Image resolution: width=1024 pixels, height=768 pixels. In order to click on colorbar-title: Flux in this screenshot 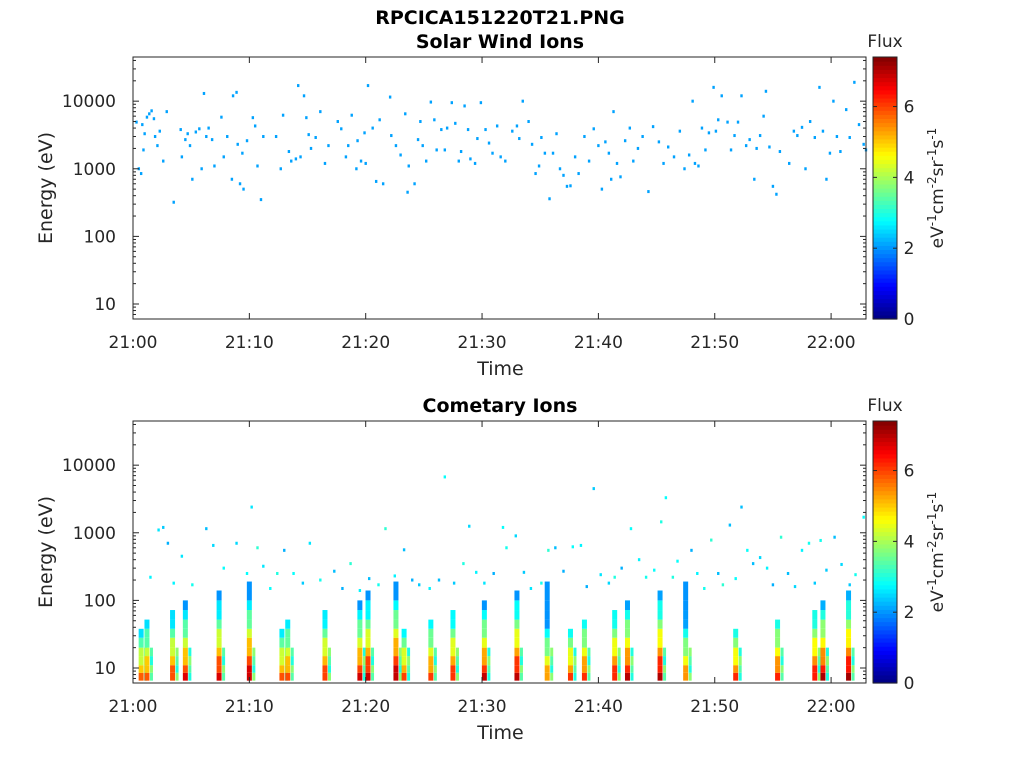, I will do `click(884, 406)`.